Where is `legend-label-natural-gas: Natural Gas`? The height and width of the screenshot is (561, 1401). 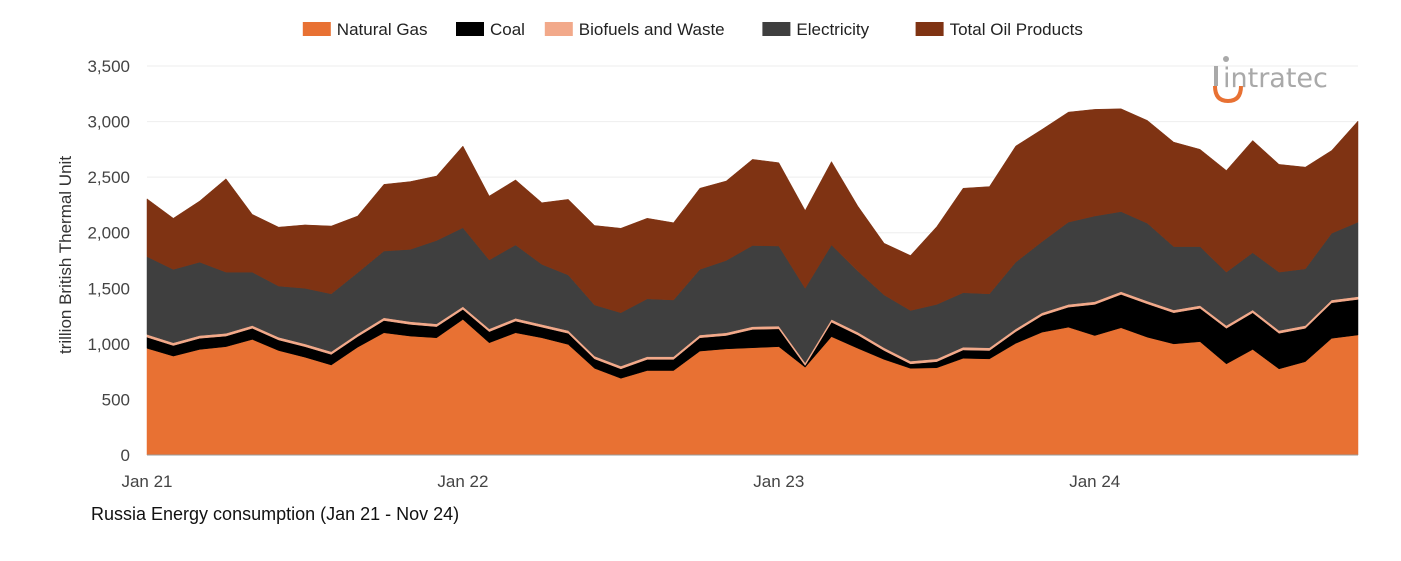 legend-label-natural-gas: Natural Gas is located at coordinates (382, 29).